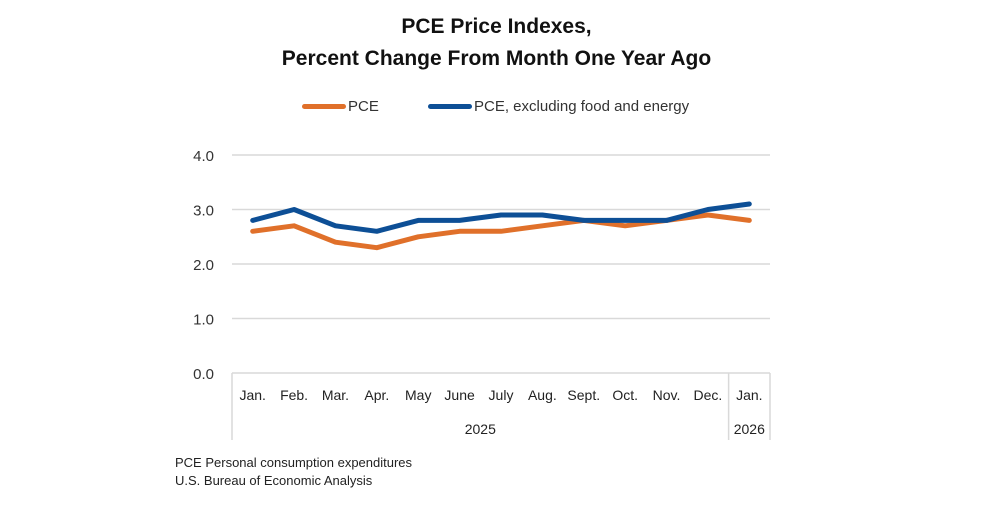 This screenshot has width=993, height=525. What do you see at coordinates (335, 395) in the screenshot?
I see `x-tick-label: Mar.` at bounding box center [335, 395].